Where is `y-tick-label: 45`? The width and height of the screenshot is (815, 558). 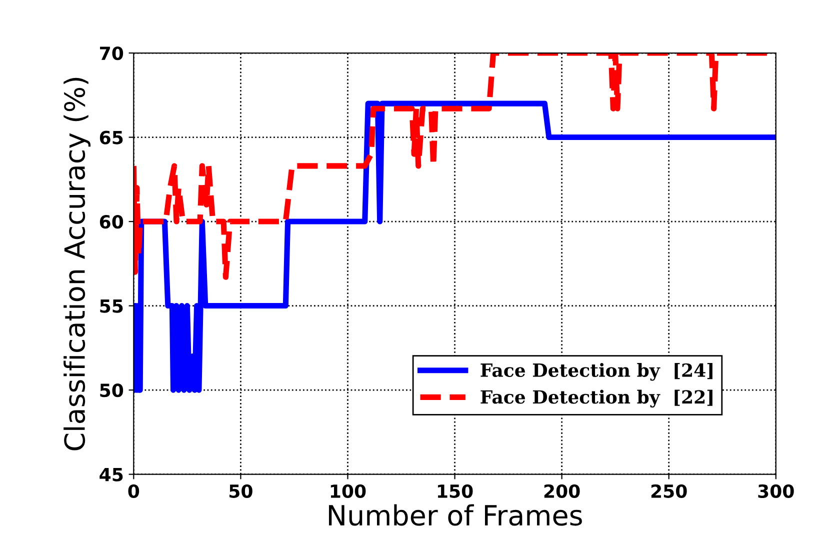 y-tick-label: 45 is located at coordinates (111, 475).